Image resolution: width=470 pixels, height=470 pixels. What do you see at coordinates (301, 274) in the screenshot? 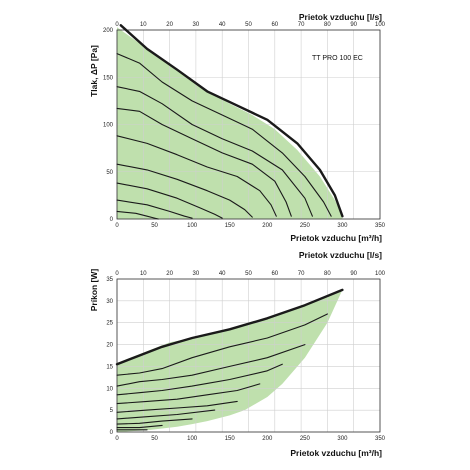
I see `power-x2-tick-label: 70` at bounding box center [301, 274].